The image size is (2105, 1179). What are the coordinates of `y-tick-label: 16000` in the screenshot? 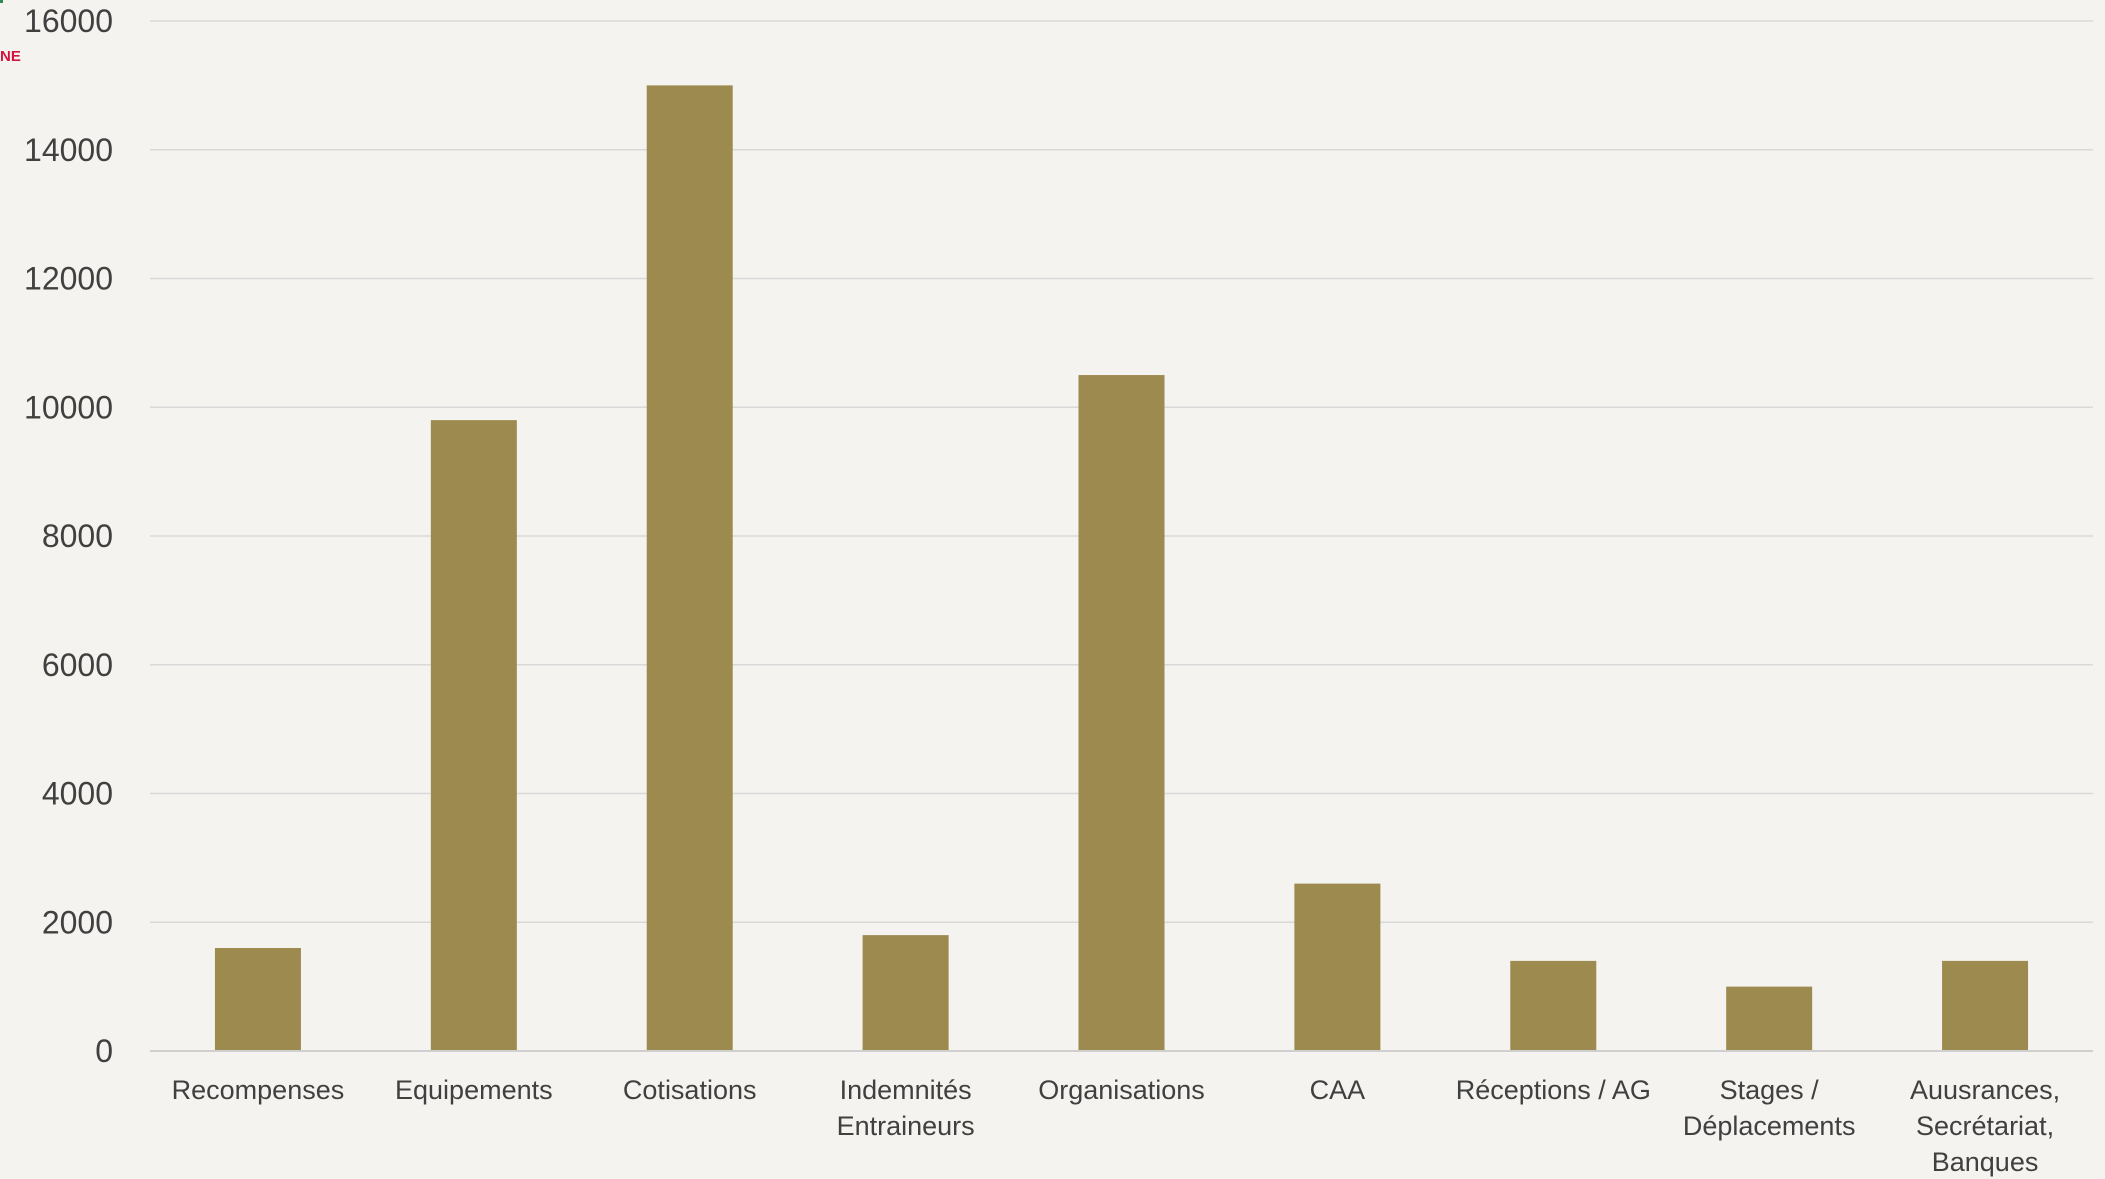 It's located at (68, 21).